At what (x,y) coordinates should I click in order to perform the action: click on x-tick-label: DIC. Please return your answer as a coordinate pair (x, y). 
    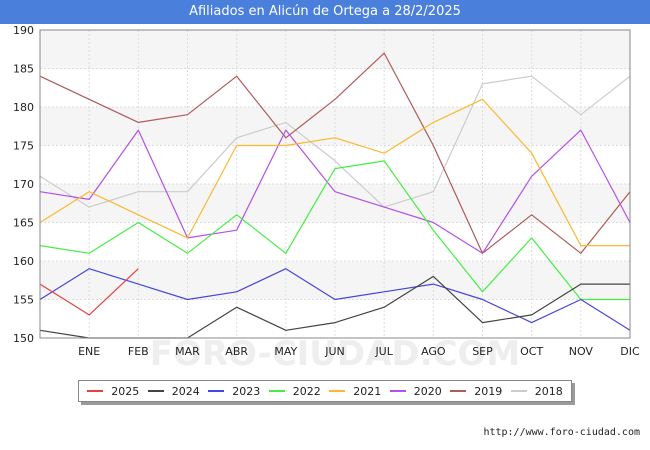
    Looking at the image, I should click on (630, 351).